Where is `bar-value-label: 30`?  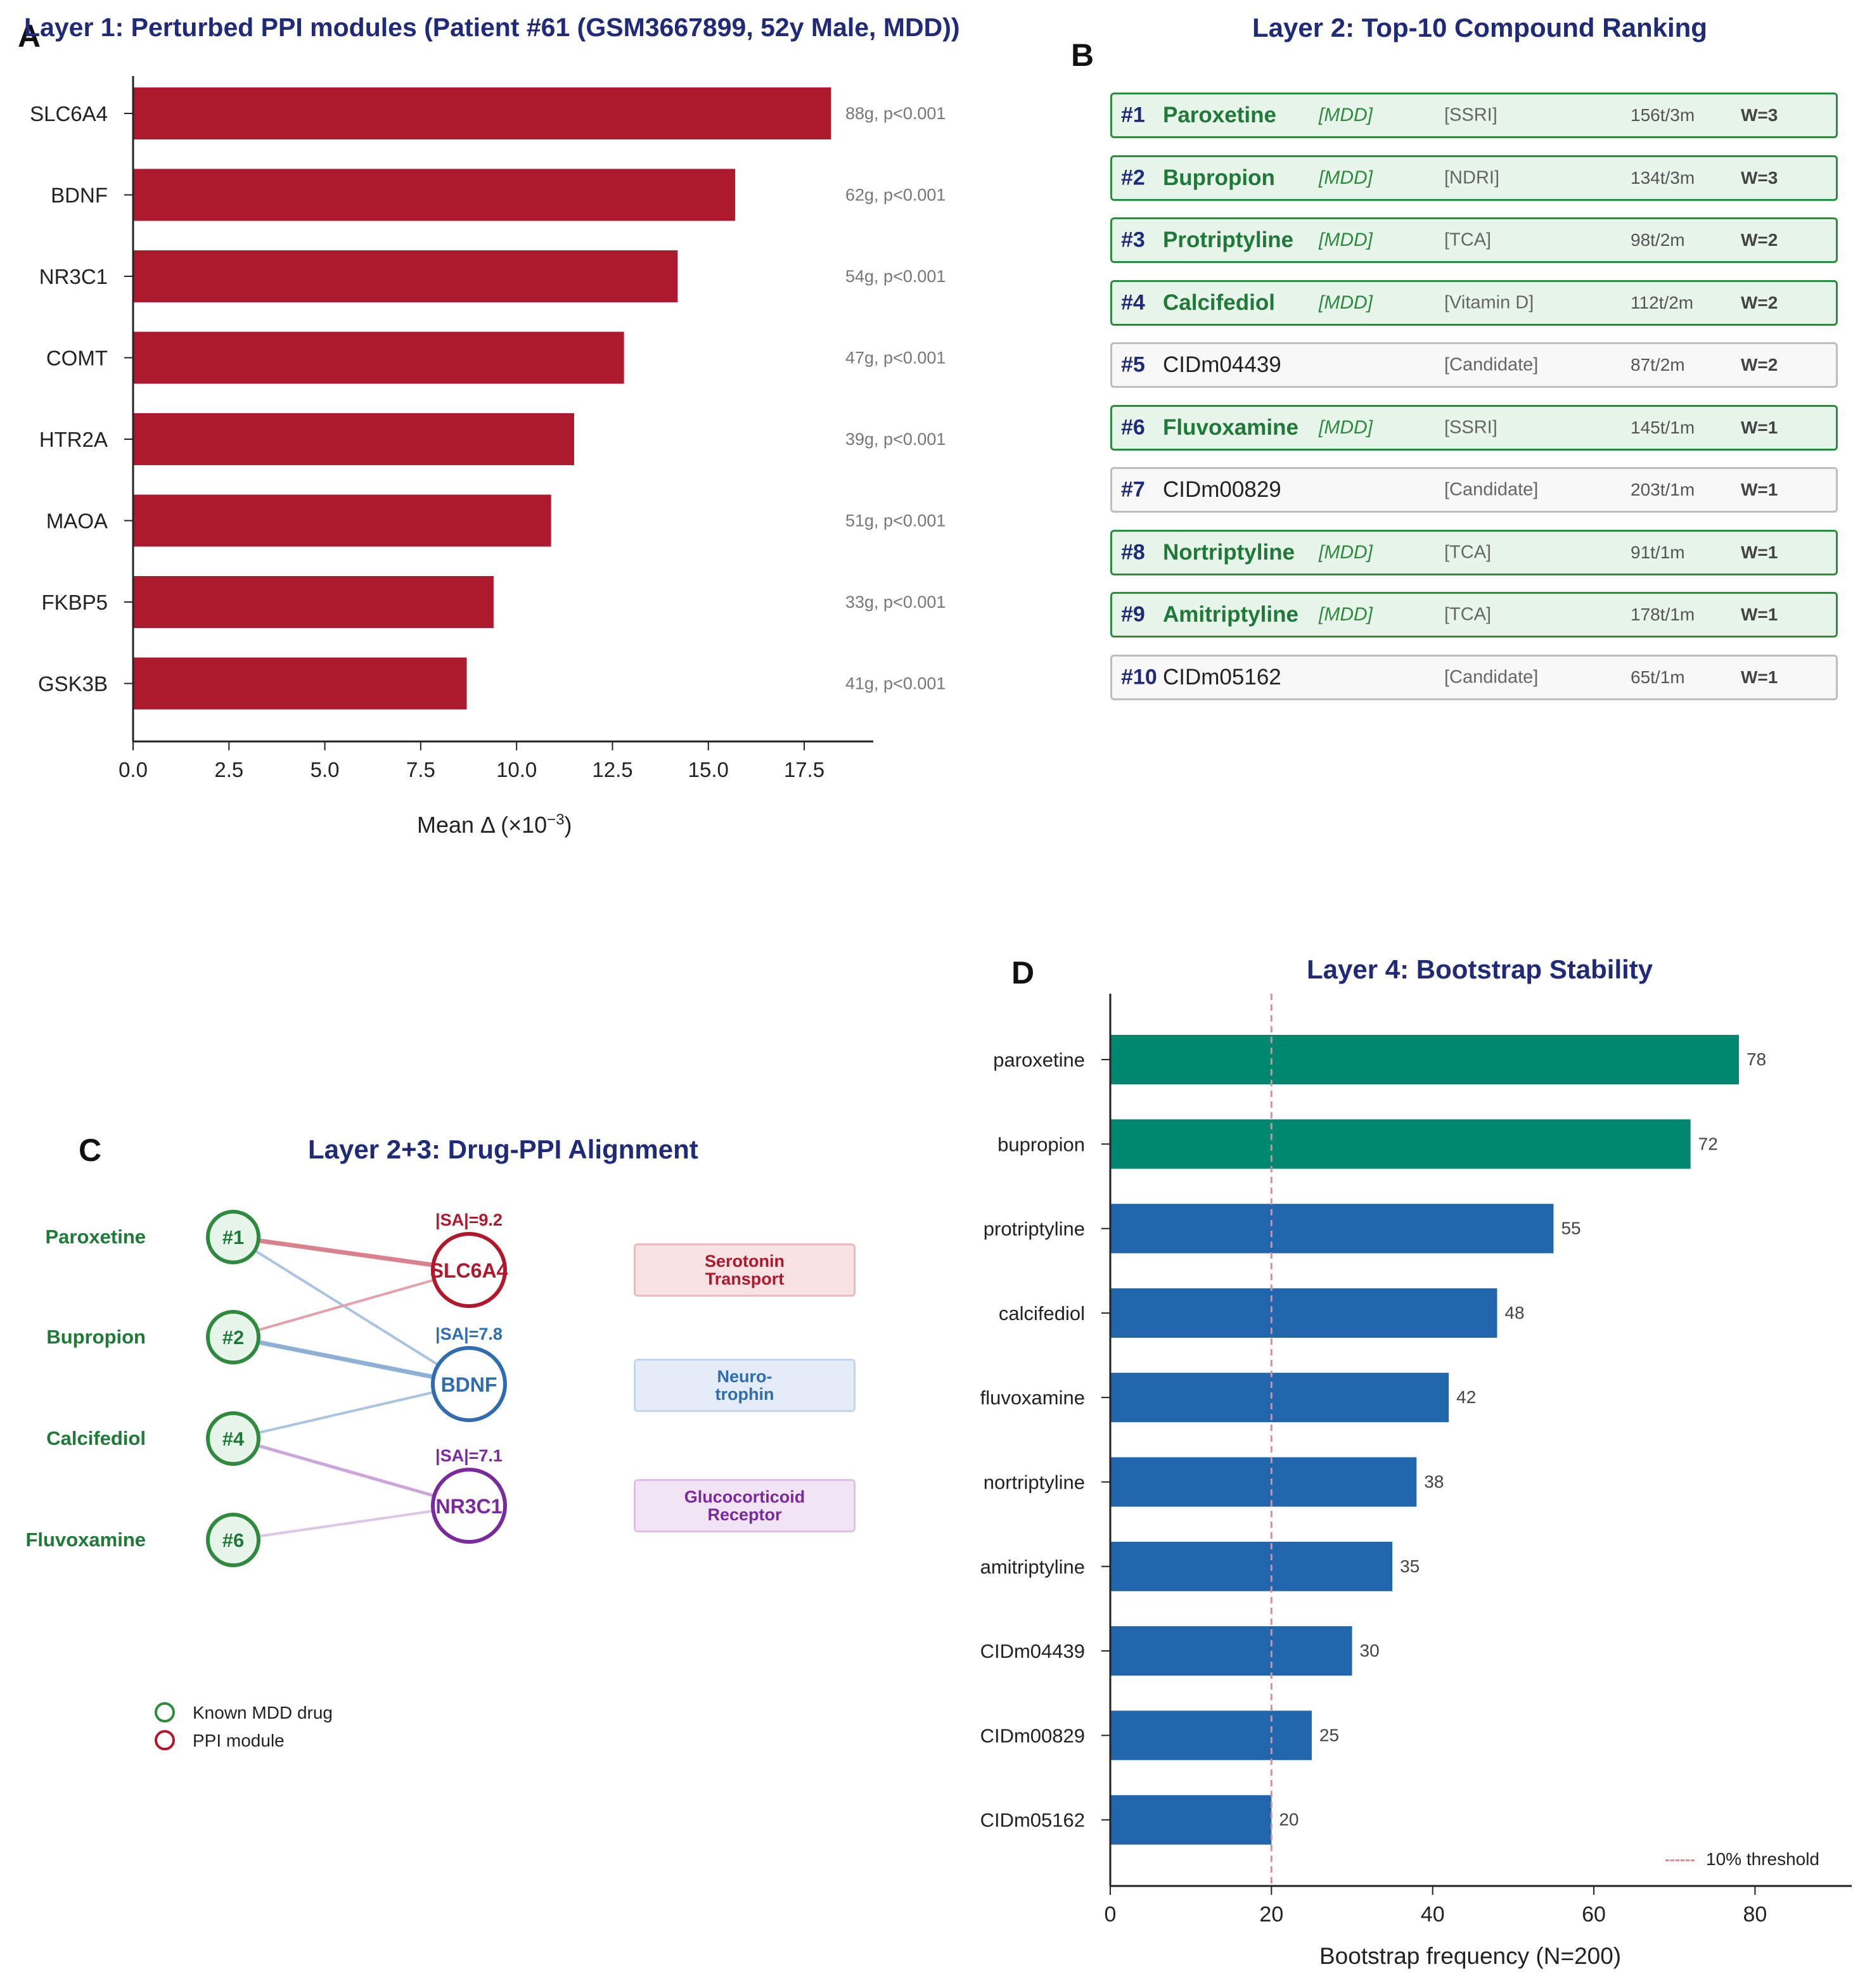
bar-value-label: 30 is located at coordinates (1370, 1651).